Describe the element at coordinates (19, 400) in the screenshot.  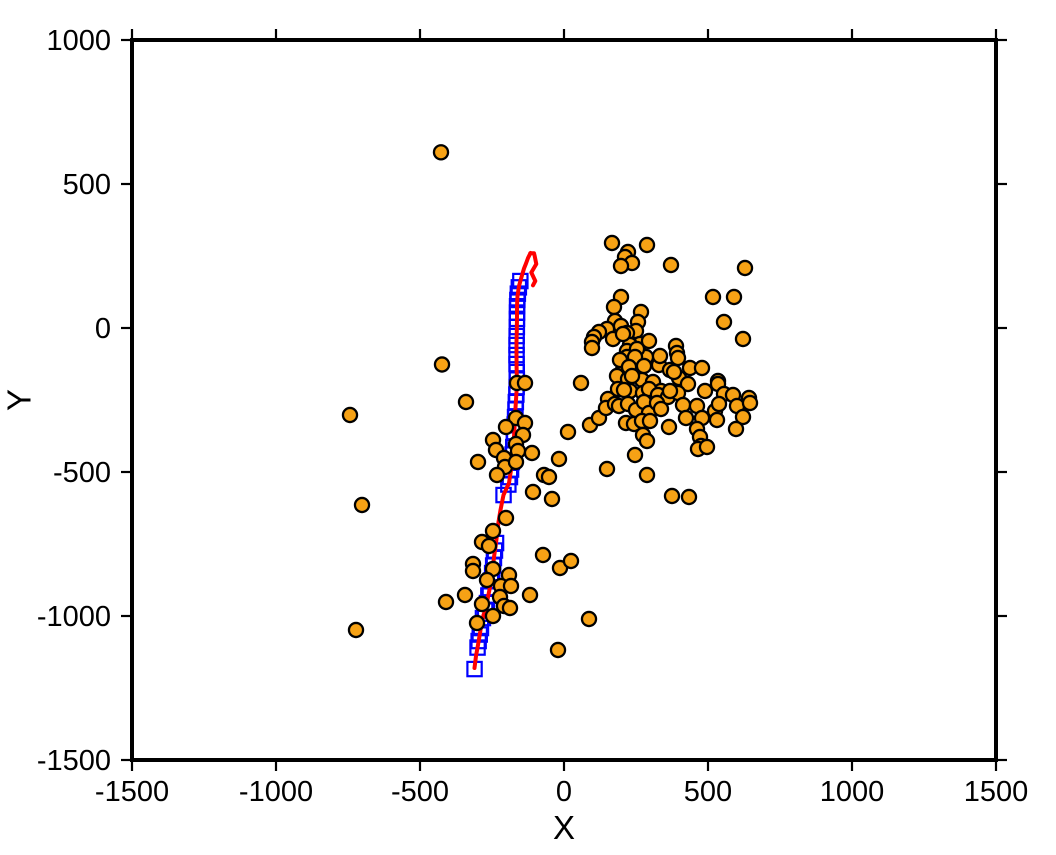
I see `svg-text: Y` at that location.